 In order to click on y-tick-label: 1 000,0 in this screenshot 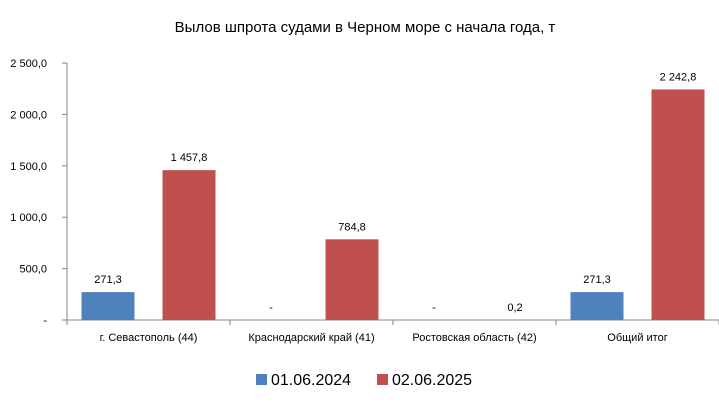, I will do `click(28, 218)`.